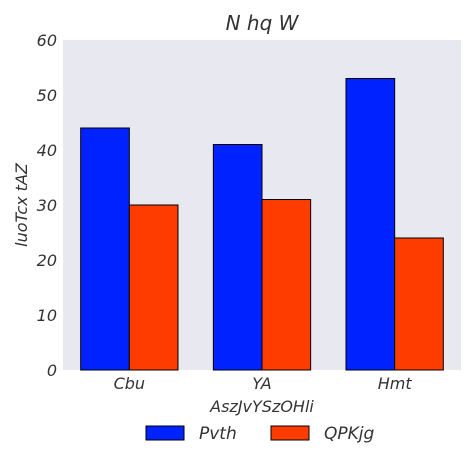 This screenshot has height=474, width=474. Describe the element at coordinates (263, 23) in the screenshot. I see `chart-title: N hq W` at that location.